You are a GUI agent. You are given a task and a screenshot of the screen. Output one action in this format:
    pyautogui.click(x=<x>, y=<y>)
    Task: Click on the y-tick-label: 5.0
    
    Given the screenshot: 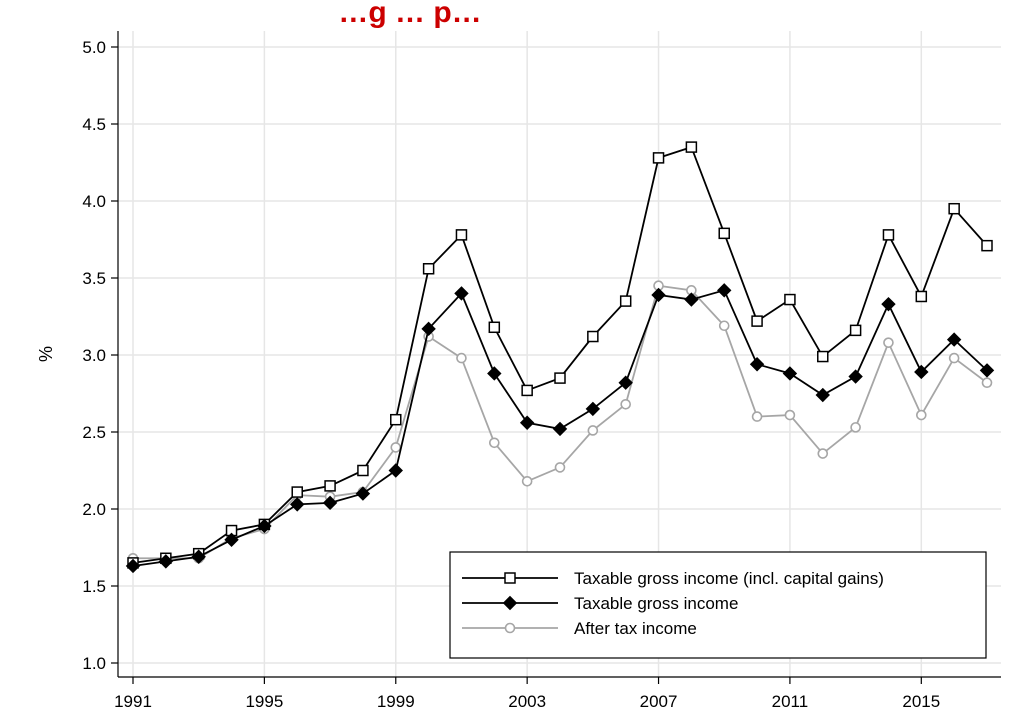 What is the action you would take?
    pyautogui.click(x=94, y=47)
    